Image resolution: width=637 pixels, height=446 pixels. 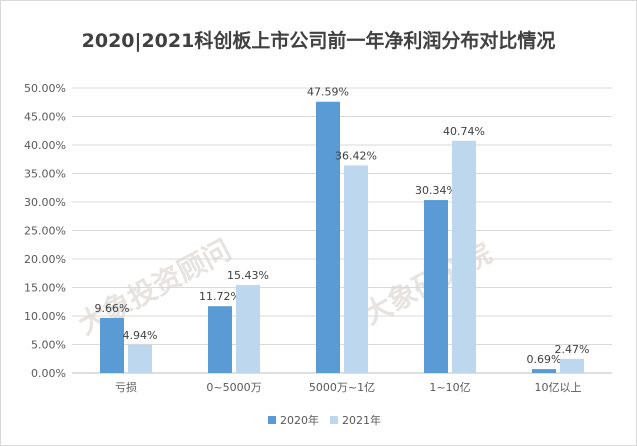 What do you see at coordinates (299, 420) in the screenshot?
I see `legend-label: 2020年` at bounding box center [299, 420].